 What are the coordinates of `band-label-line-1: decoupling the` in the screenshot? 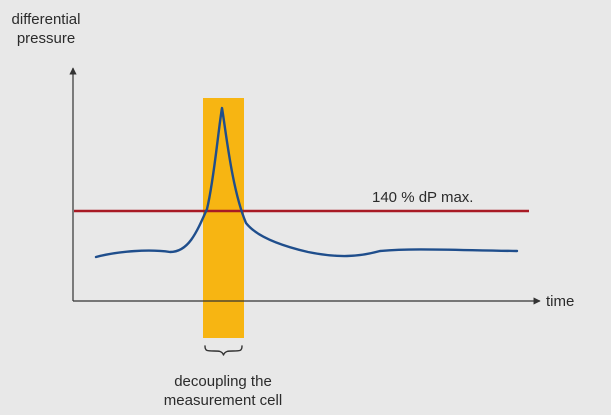 It's located at (223, 381).